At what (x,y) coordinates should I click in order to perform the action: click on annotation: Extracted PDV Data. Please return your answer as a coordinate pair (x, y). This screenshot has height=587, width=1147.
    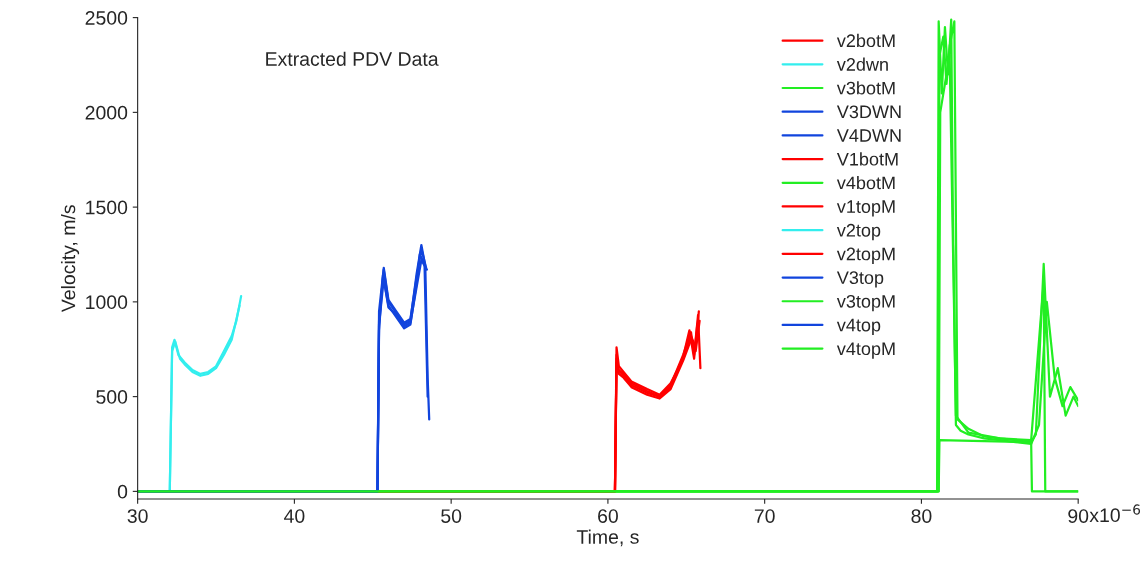
    Looking at the image, I should click on (352, 58).